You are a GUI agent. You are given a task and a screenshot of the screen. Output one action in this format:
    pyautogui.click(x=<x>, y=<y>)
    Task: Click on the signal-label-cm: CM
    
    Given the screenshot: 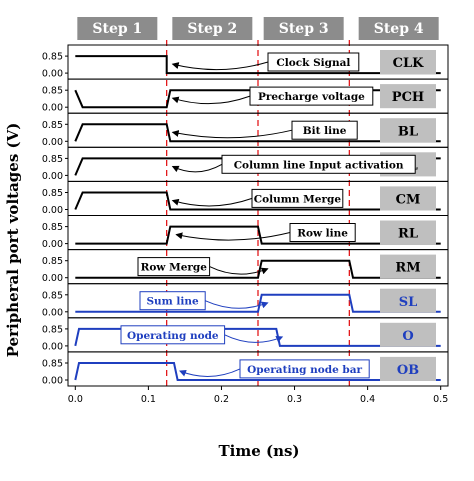 What is the action you would take?
    pyautogui.click(x=408, y=199)
    